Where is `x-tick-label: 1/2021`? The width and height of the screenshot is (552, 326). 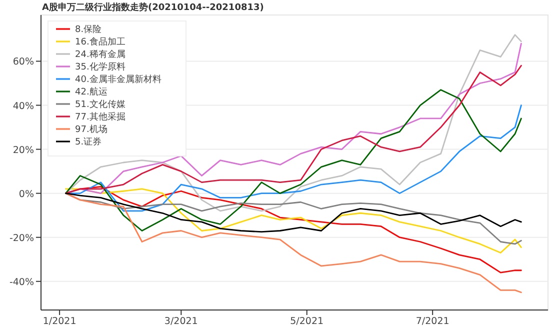
x-tick-label: 1/2021 is located at coordinates (59, 321).